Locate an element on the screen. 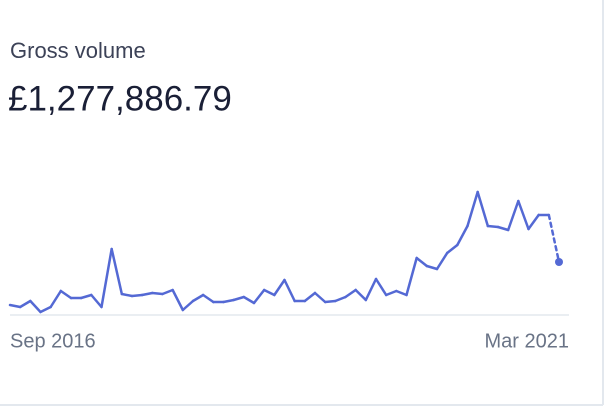 This screenshot has height=415, width=616. chart-title: Gross volume is located at coordinates (78, 50).